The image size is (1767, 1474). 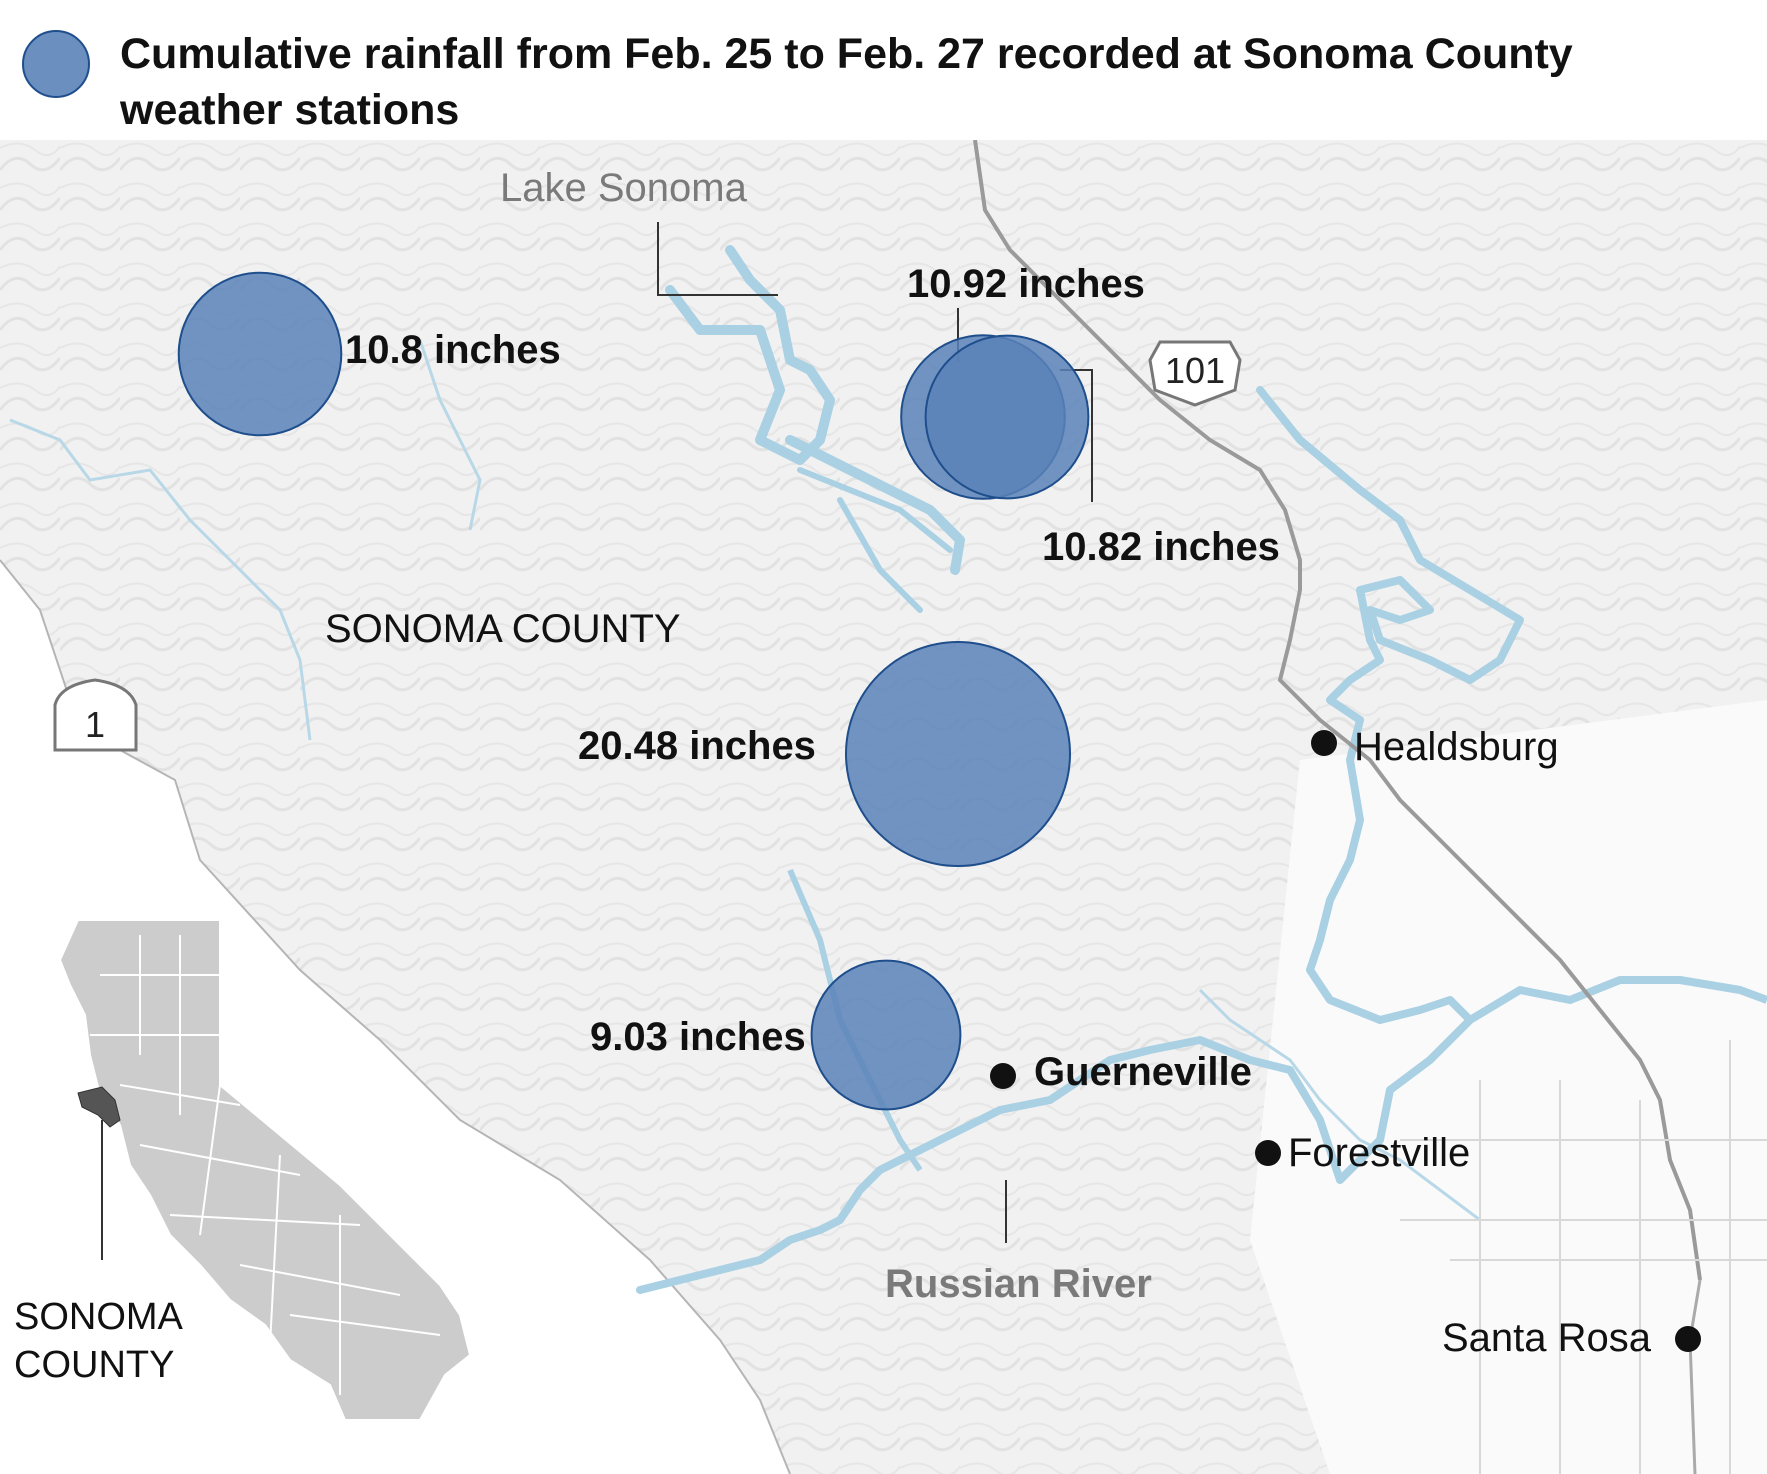 What do you see at coordinates (623, 188) in the screenshot?
I see `lake-sonoma-label: Lake Sonoma` at bounding box center [623, 188].